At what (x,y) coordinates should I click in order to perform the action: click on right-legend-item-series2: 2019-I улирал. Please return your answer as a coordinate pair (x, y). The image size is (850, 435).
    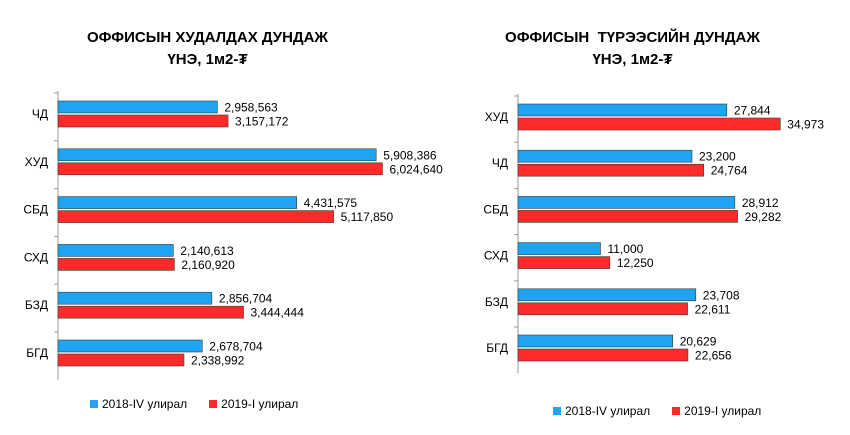
    Looking at the image, I should click on (716, 411).